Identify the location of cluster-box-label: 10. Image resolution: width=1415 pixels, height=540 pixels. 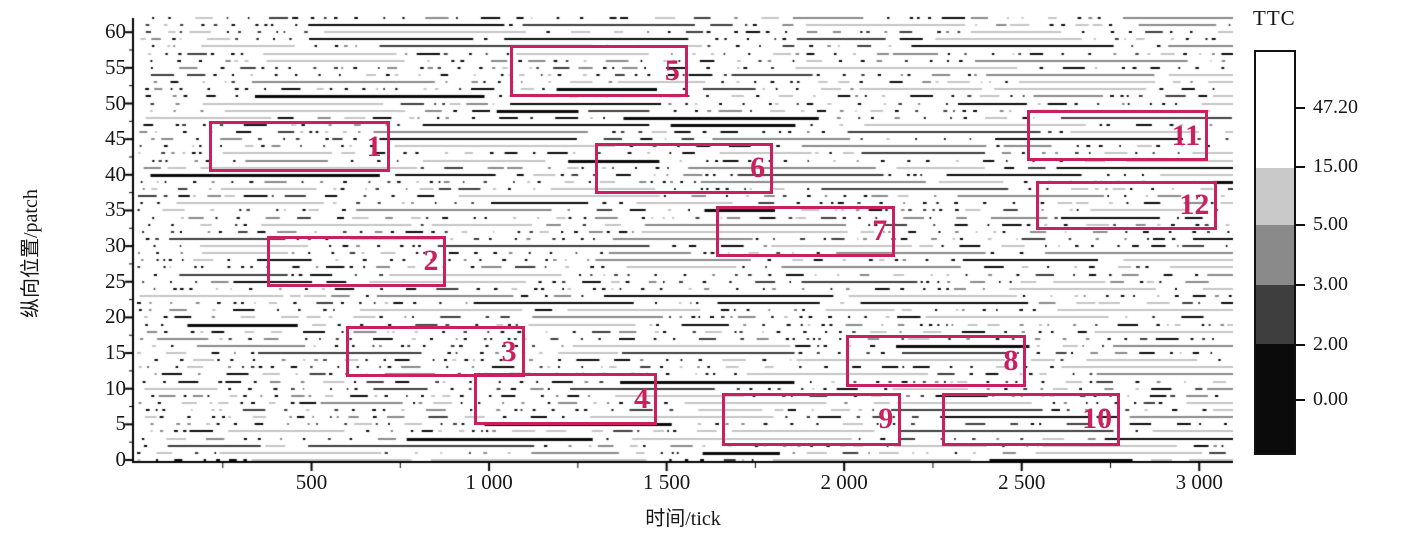
(1097, 419).